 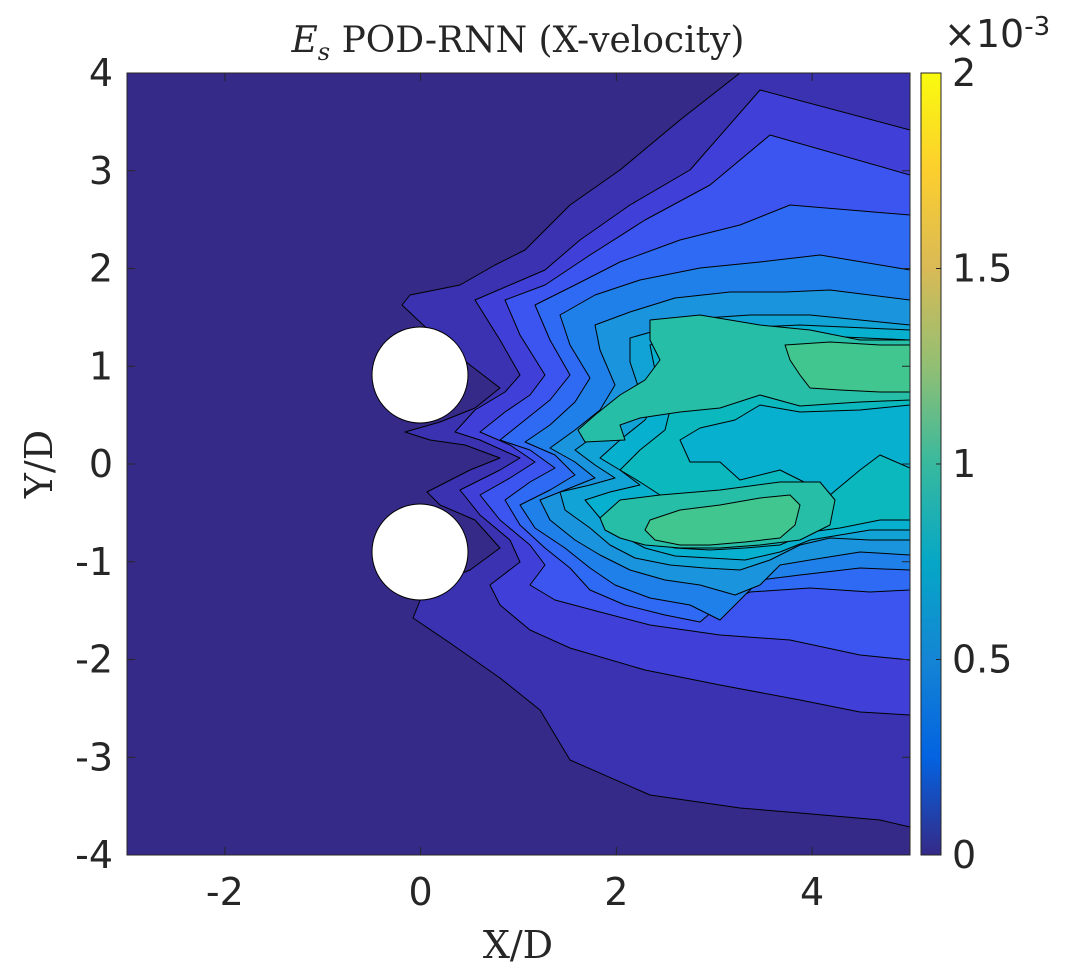 What do you see at coordinates (537, 40) in the screenshot?
I see `title-rest: POD-RNN (X-velocity)` at bounding box center [537, 40].